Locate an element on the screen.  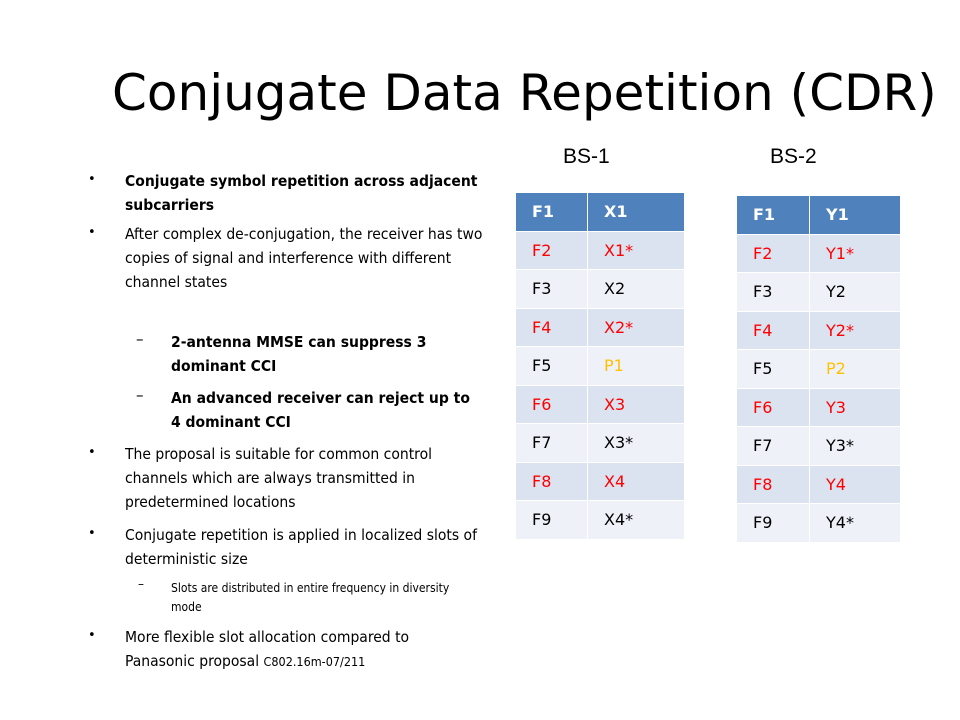
table-row: F8 X4 is located at coordinates (600, 481).